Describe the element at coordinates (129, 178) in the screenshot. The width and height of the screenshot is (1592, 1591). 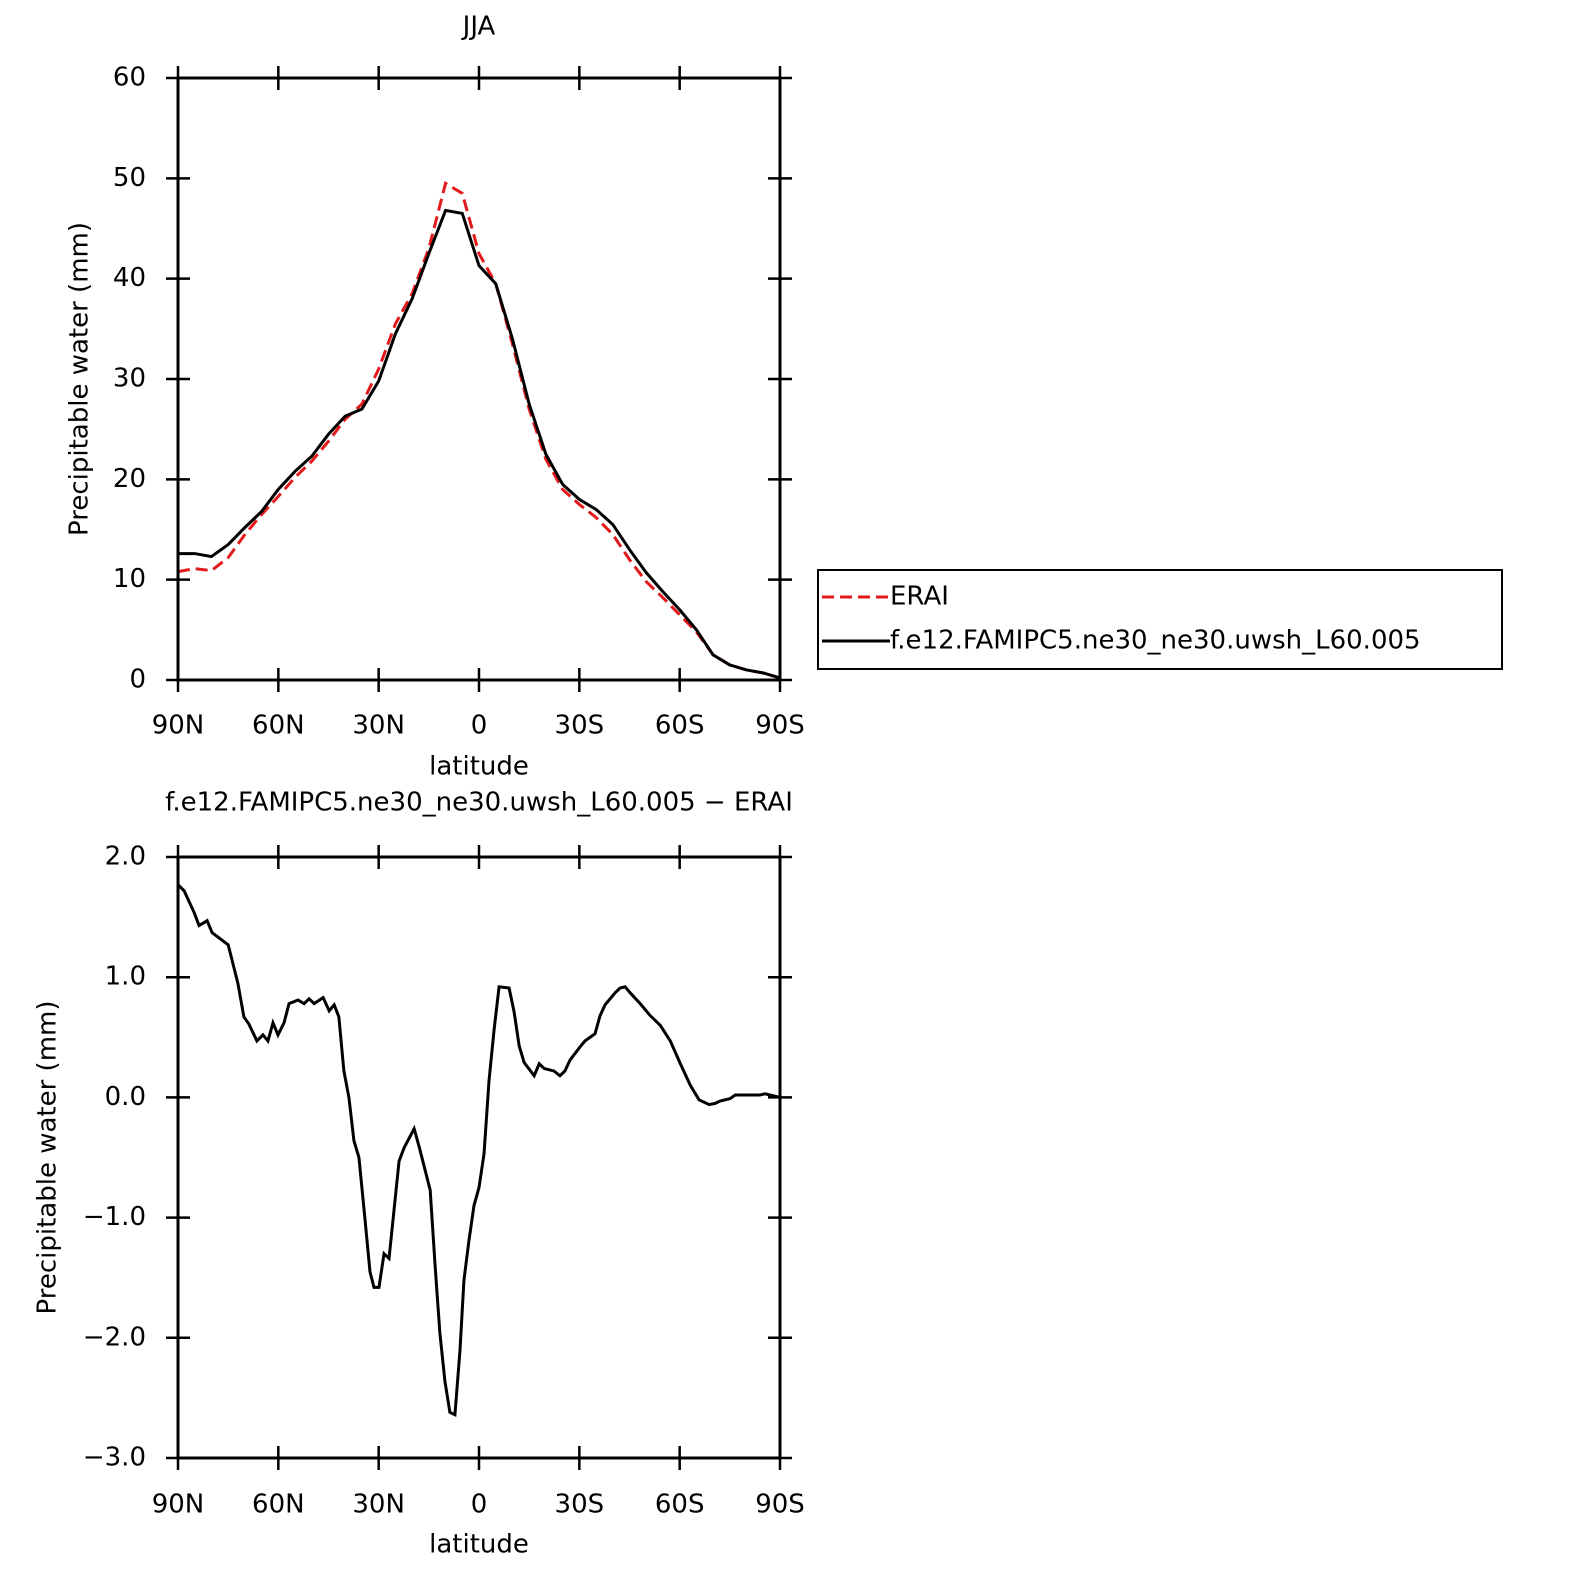
I see `y-tick-label: 50` at that location.